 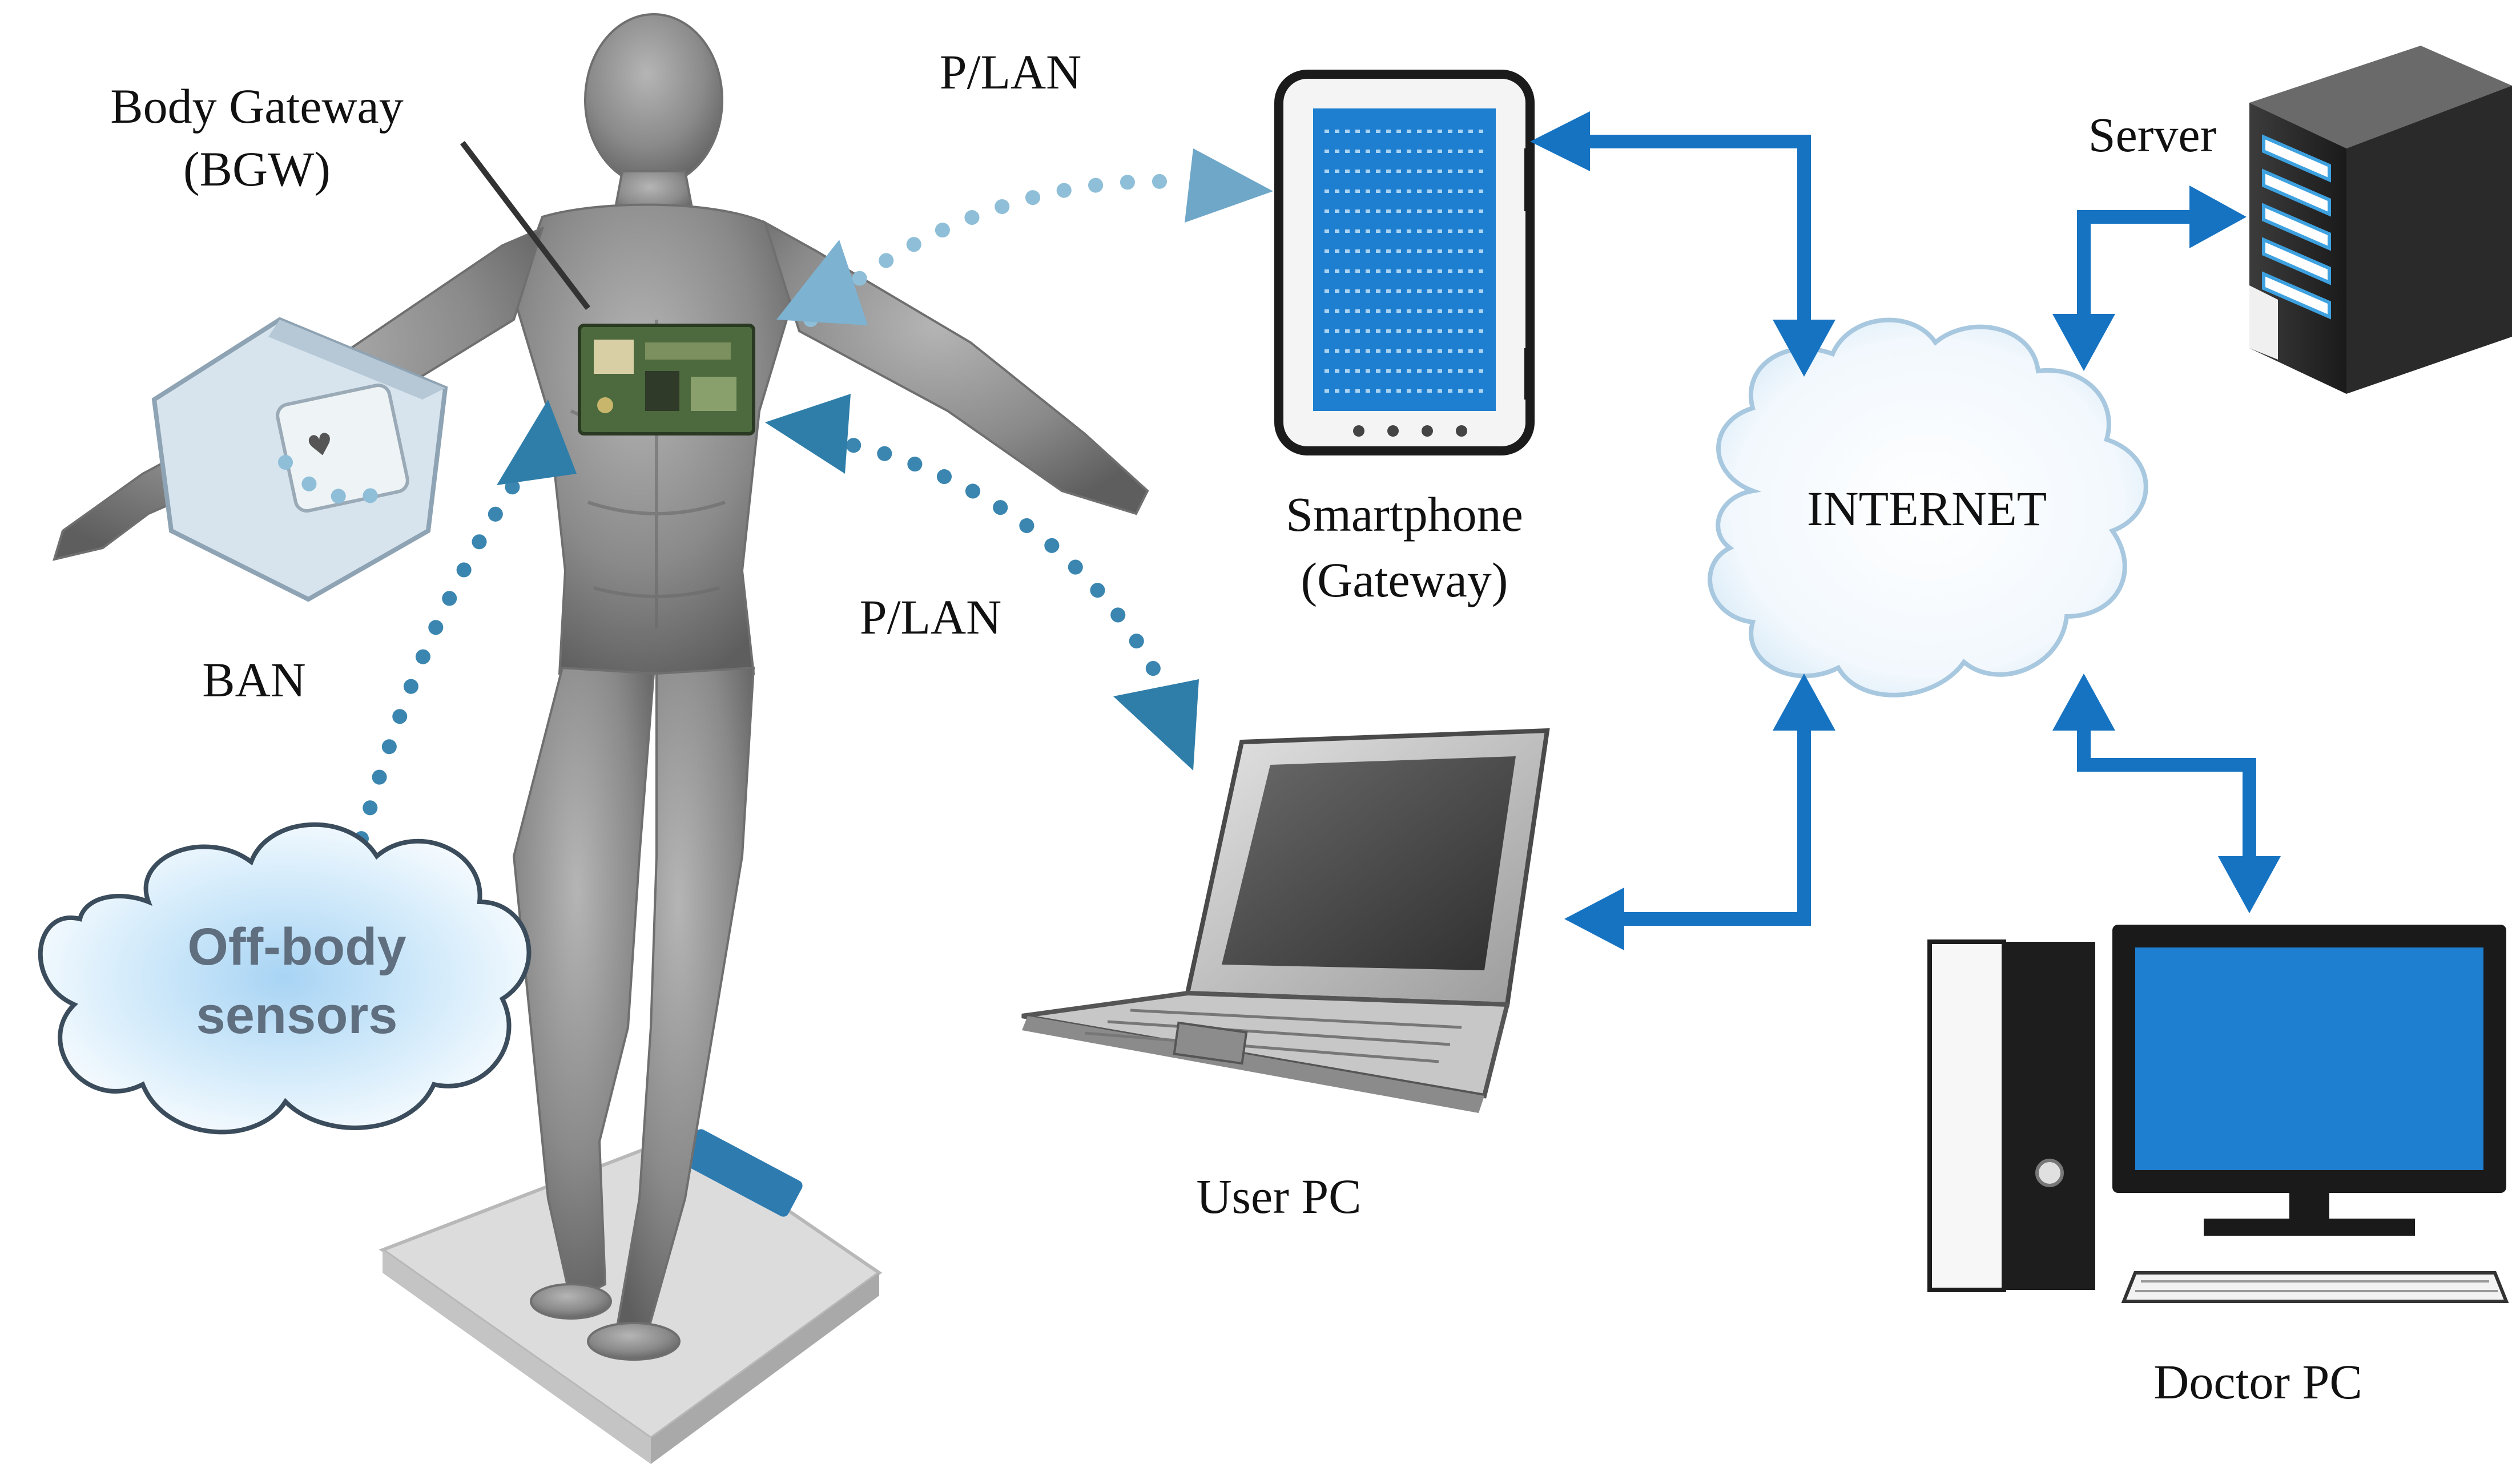 I want to click on wireless-link-wrist, so click(x=337, y=480).